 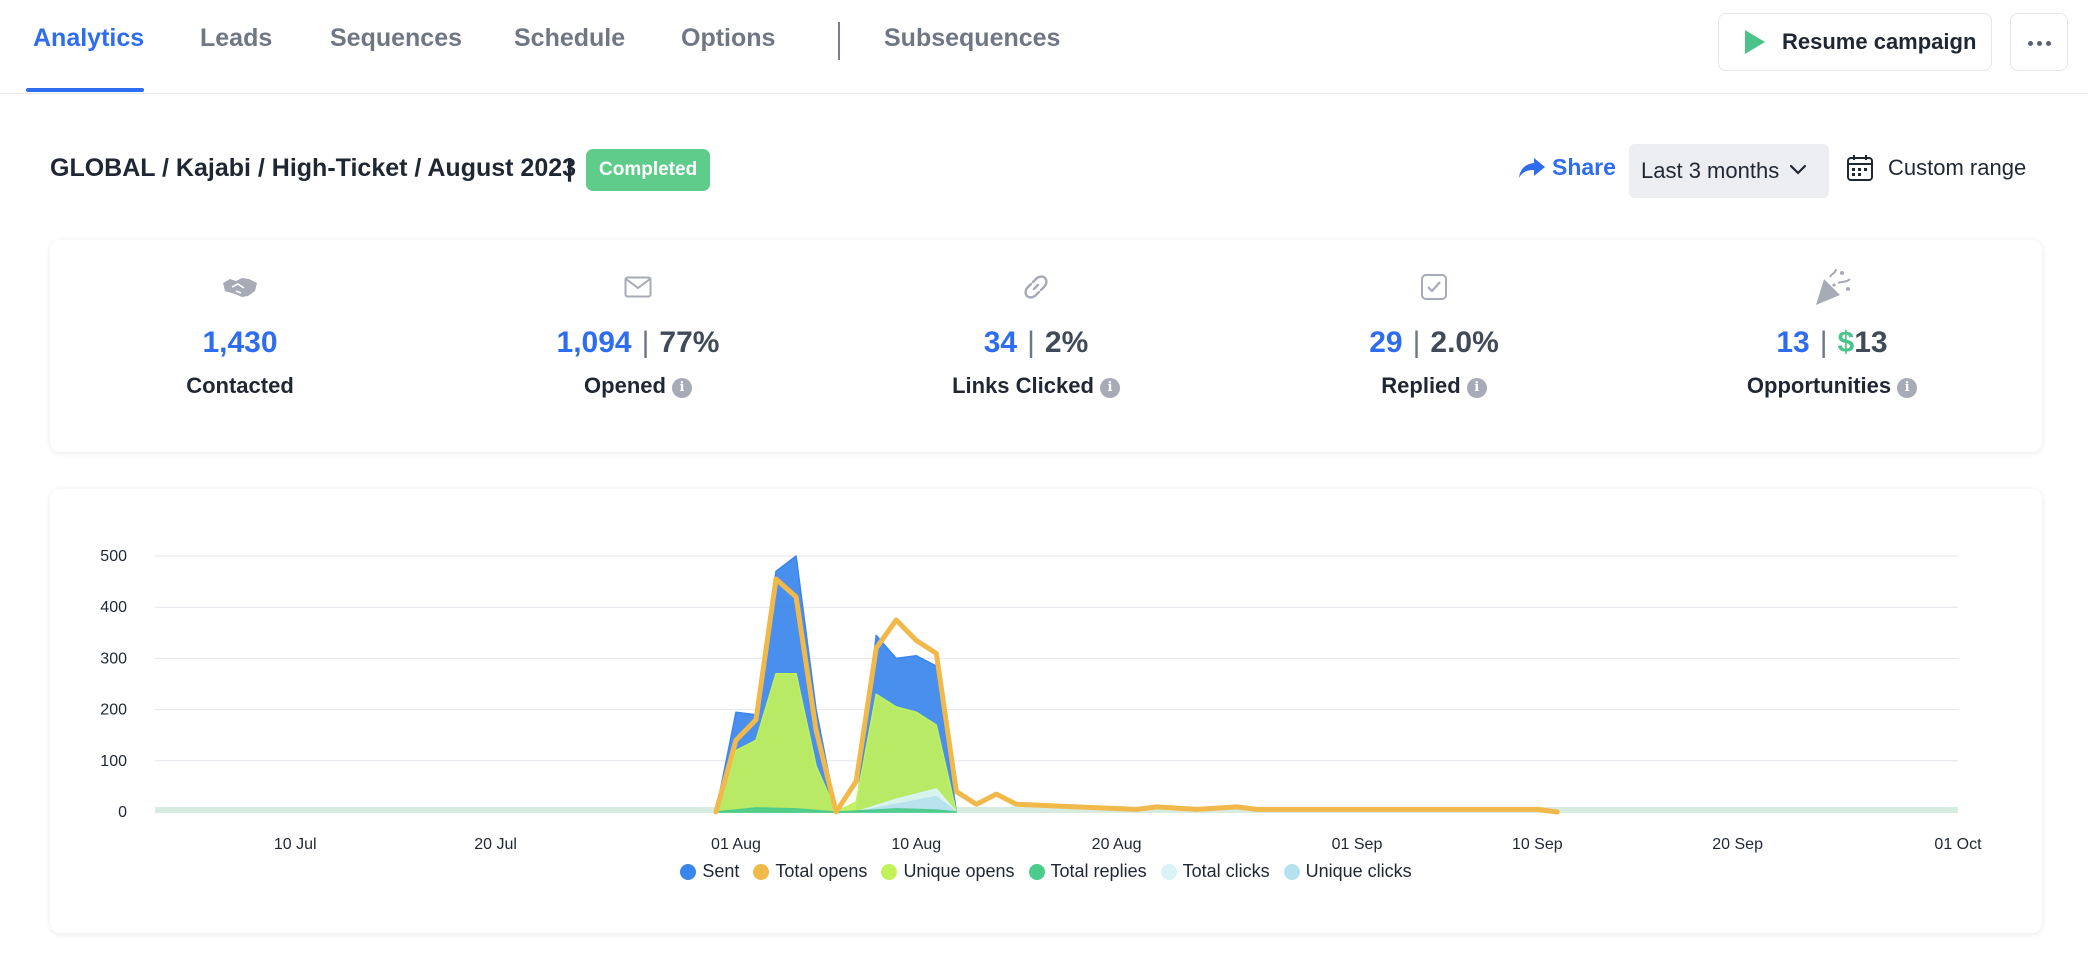 What do you see at coordinates (1832, 346) in the screenshot?
I see `stat-opportunities: 13 | $13 Opportunities i` at bounding box center [1832, 346].